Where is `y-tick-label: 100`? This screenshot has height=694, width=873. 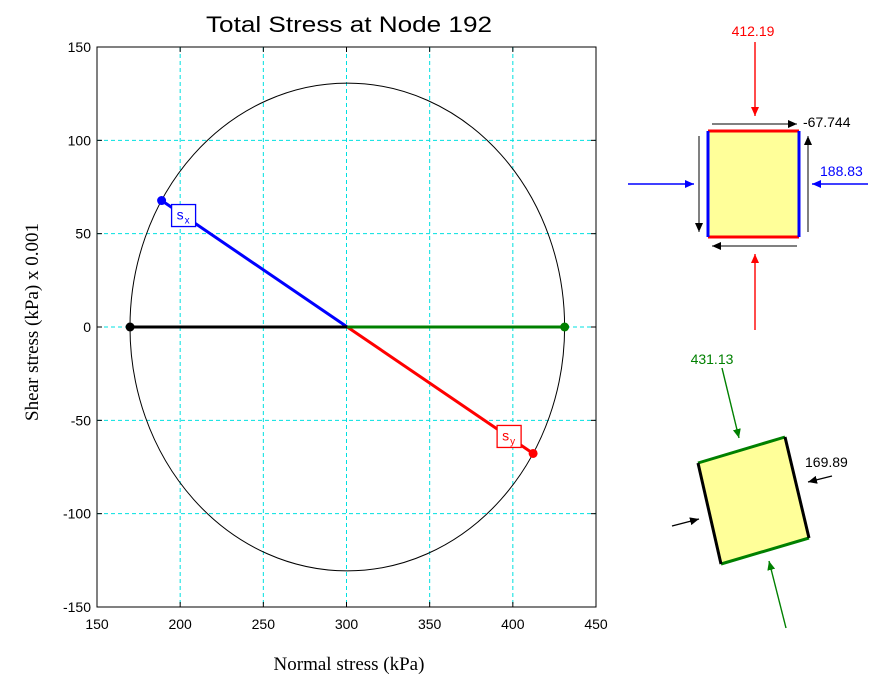
y-tick-label: 100 is located at coordinates (80, 140).